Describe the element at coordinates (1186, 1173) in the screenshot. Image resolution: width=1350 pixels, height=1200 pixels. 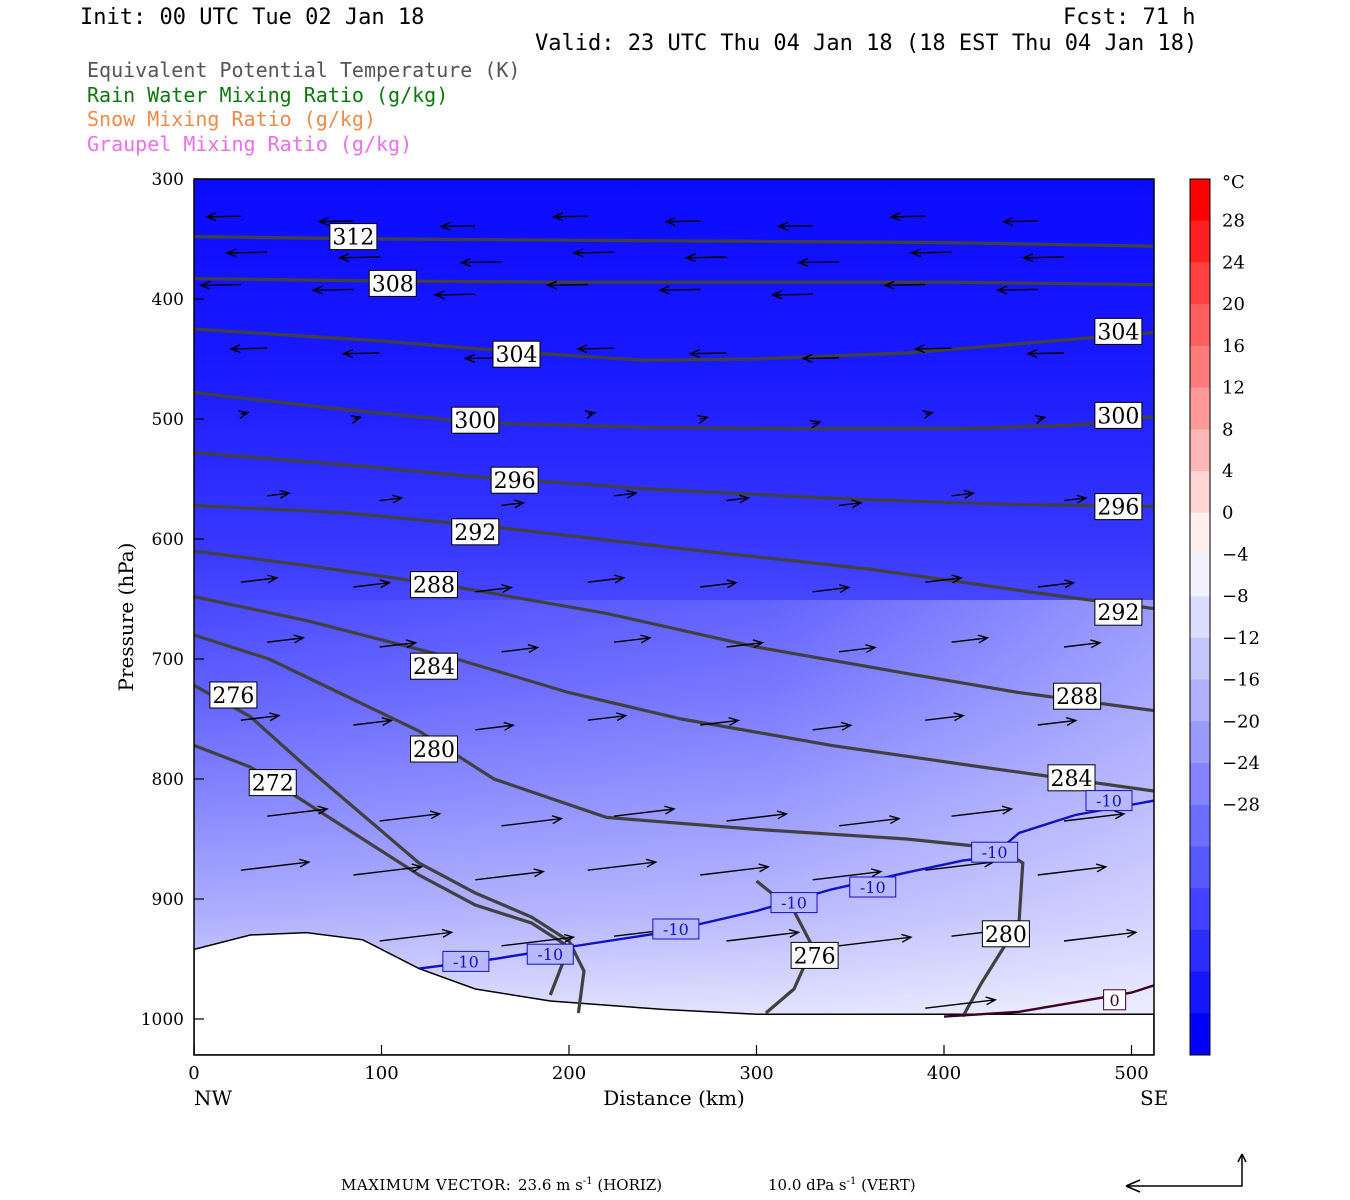
I see `reference-vector-icon` at that location.